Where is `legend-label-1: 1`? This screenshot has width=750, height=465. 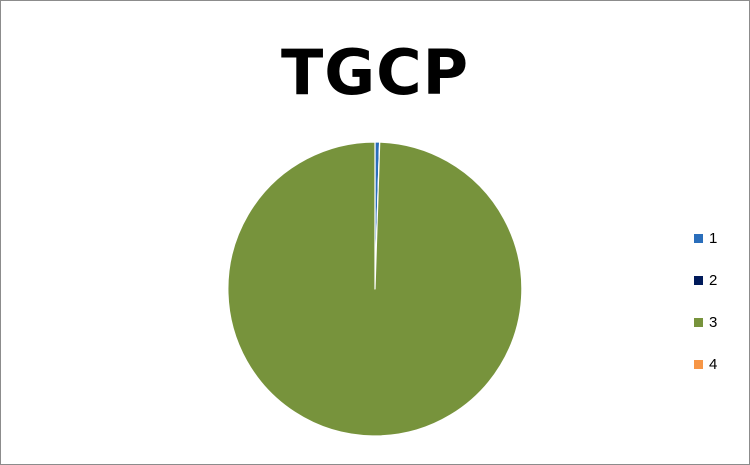
legend-label-1: 1 is located at coordinates (713, 238).